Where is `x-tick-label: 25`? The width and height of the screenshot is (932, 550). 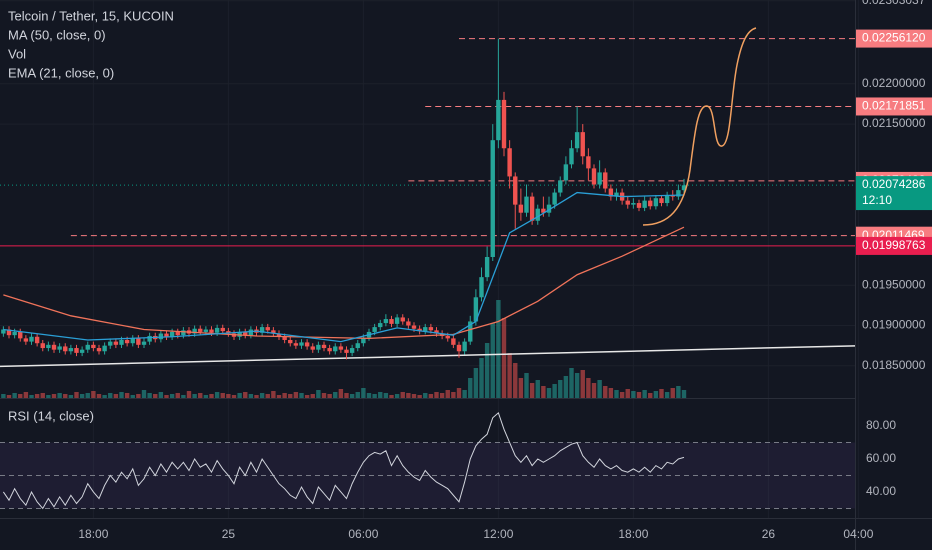 x-tick-label: 25 is located at coordinates (229, 534).